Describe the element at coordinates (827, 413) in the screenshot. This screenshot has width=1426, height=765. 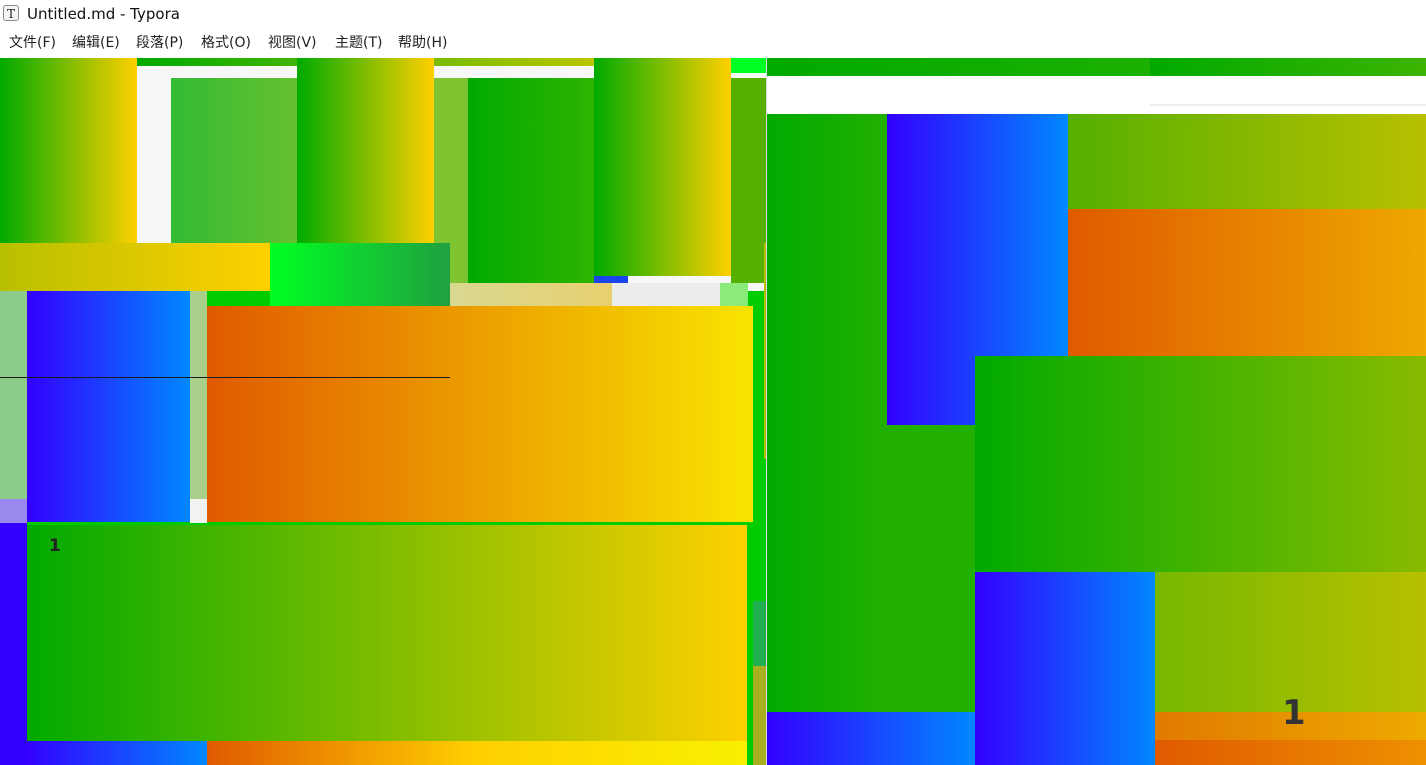
I see `right-green-column` at that location.